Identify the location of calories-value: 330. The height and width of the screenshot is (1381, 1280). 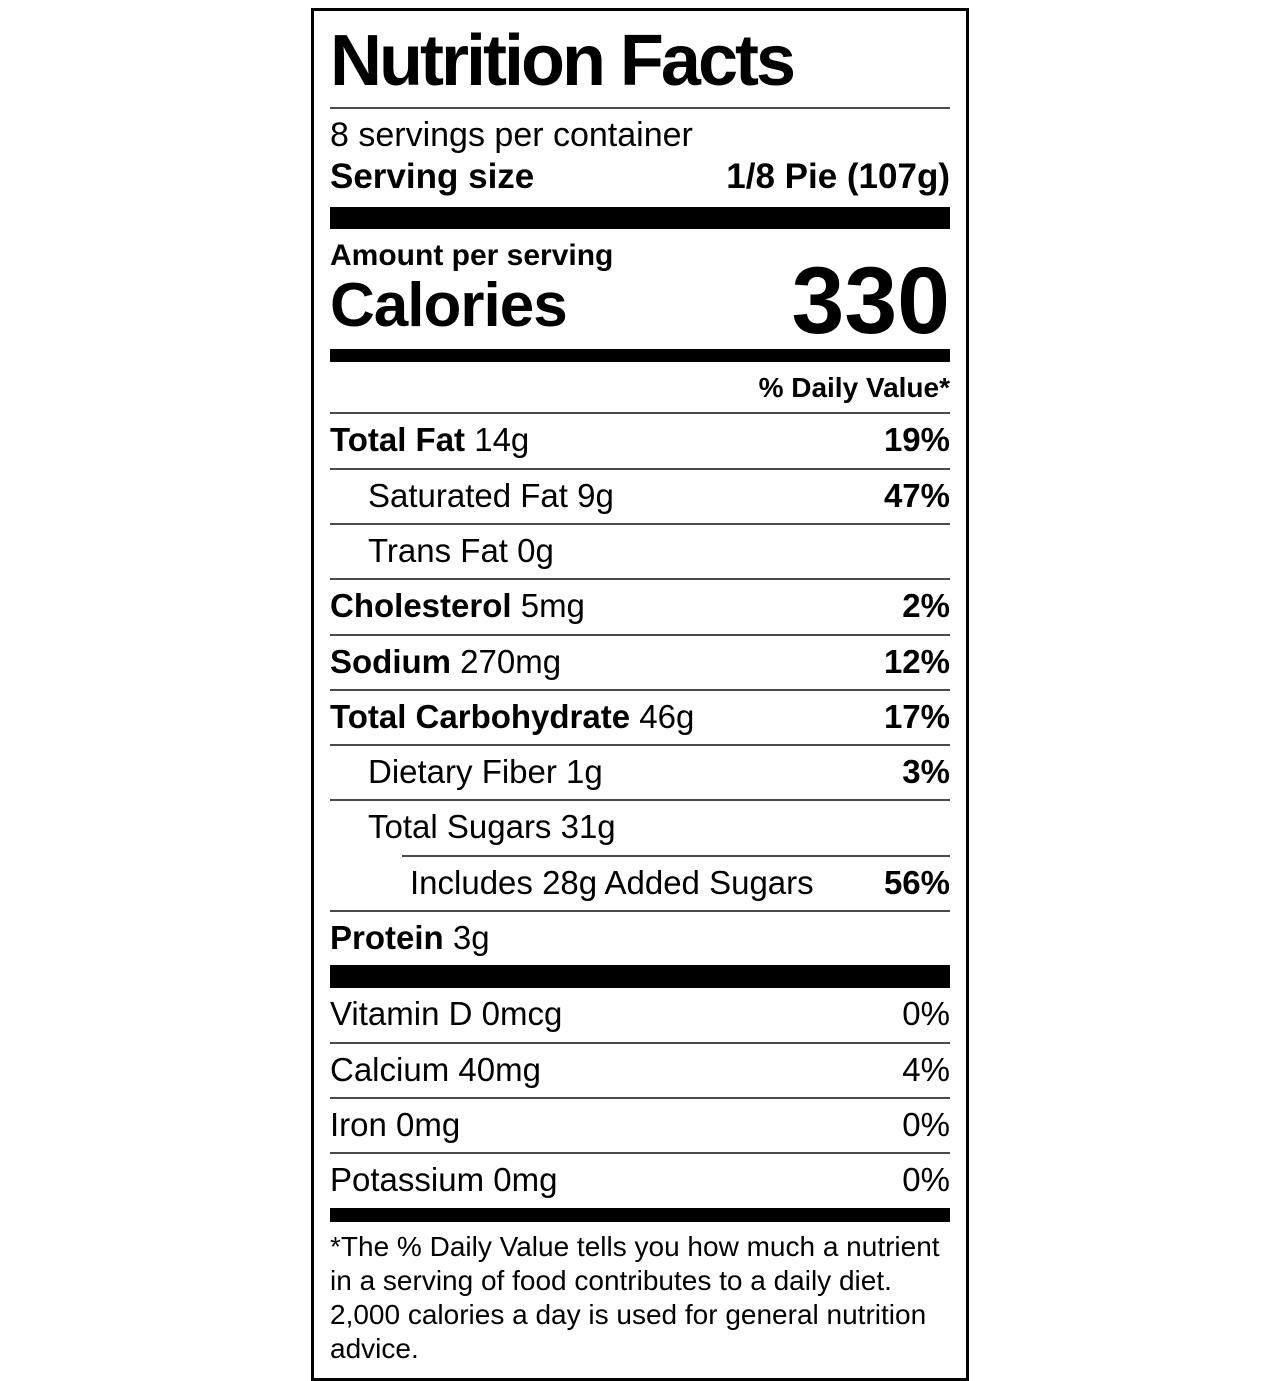
(870, 301).